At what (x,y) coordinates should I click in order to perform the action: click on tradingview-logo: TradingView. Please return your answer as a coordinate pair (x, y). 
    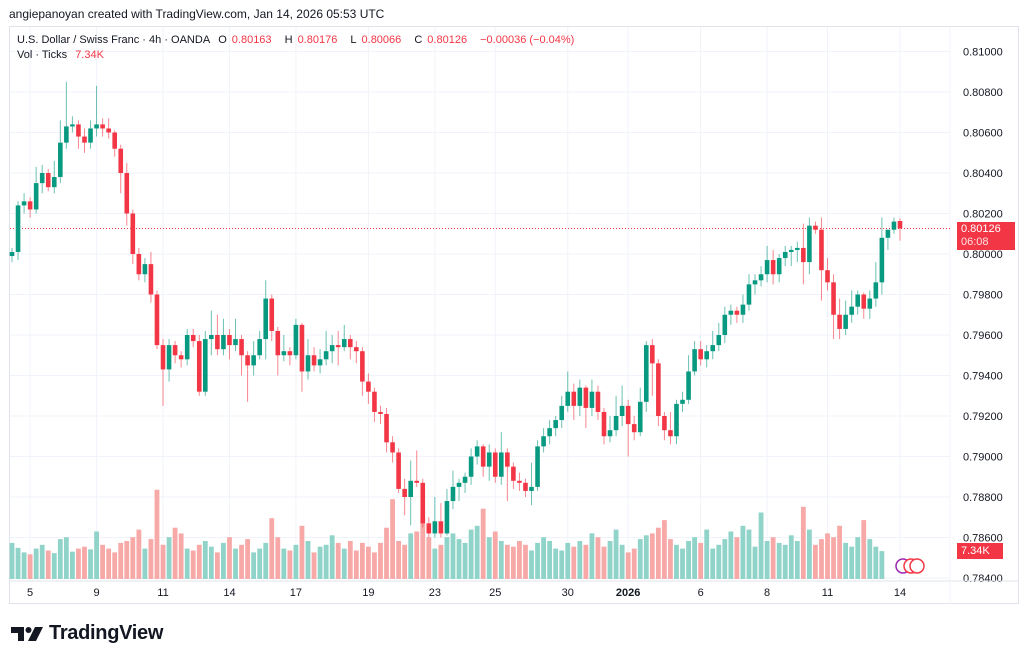
    Looking at the image, I should click on (87, 633).